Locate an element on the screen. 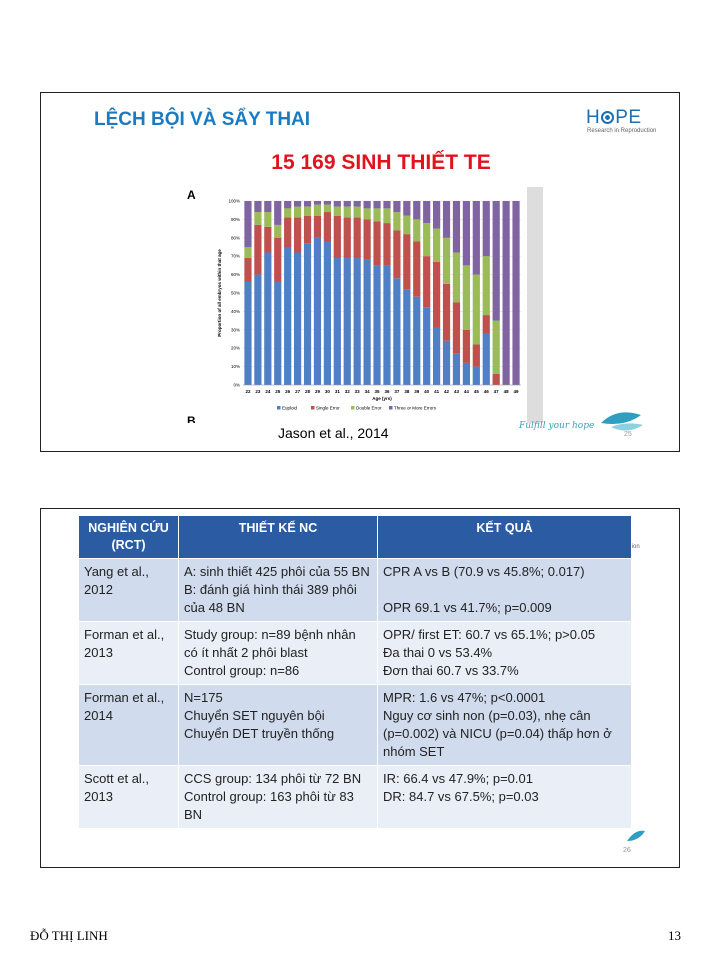 This screenshot has width=720, height=960. slide-title: LỆCH BỘI VÀ SẨY THAI is located at coordinates (202, 119).